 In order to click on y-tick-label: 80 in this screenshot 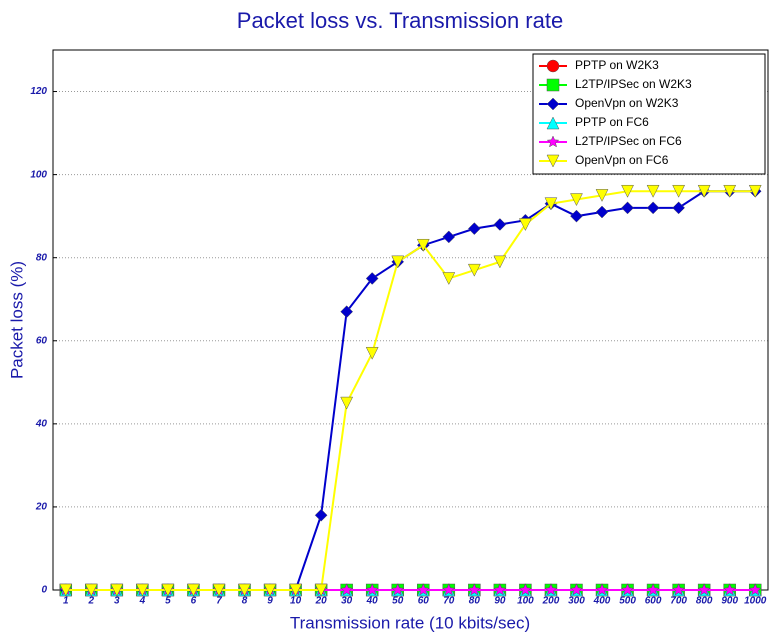, I will do `click(42, 257)`.